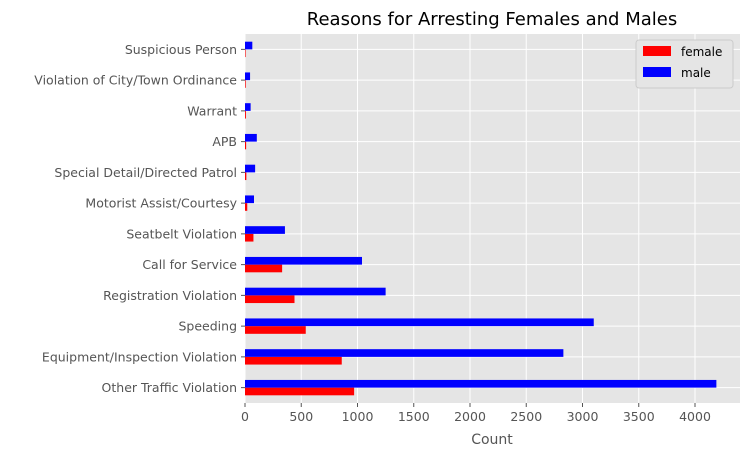  What do you see at coordinates (212, 110) in the screenshot?
I see `y-tick-label: Warrant` at bounding box center [212, 110].